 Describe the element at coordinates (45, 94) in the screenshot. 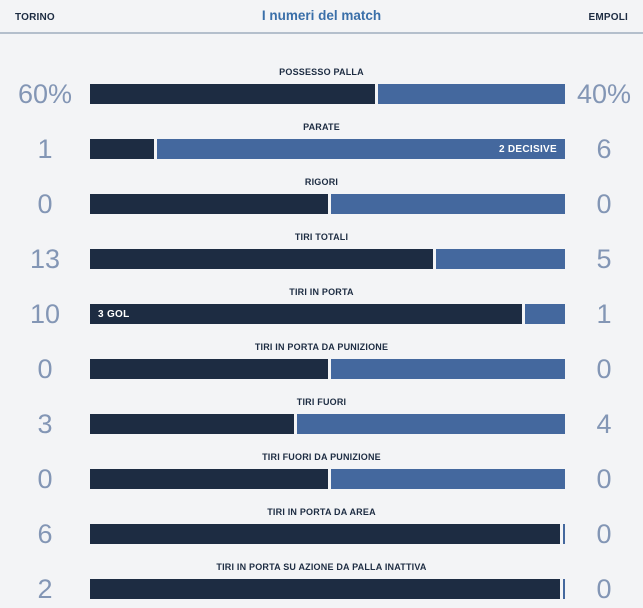

I see `home-stat-value: 60%` at that location.